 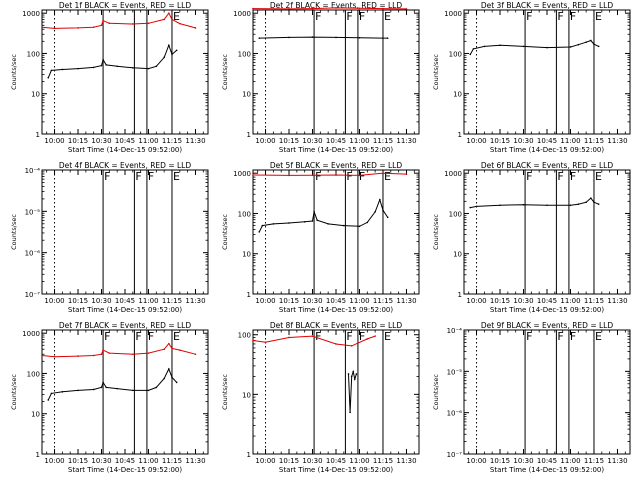 What do you see at coordinates (125, 325) in the screenshot?
I see `panel-title: Det 7f BLACK = Events, RED = LLD` at bounding box center [125, 325].